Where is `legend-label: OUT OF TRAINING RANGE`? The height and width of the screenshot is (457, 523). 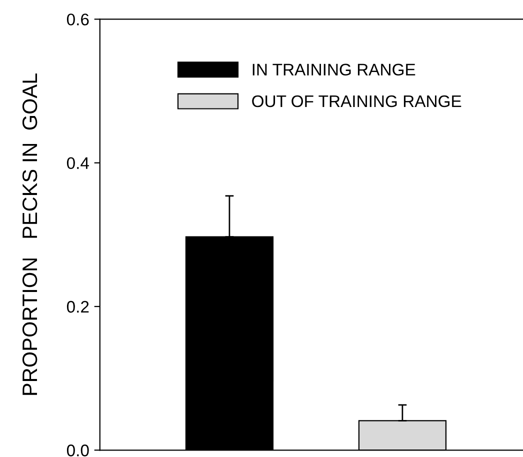
legend-label: OUT OF TRAINING RANGE is located at coordinates (357, 101).